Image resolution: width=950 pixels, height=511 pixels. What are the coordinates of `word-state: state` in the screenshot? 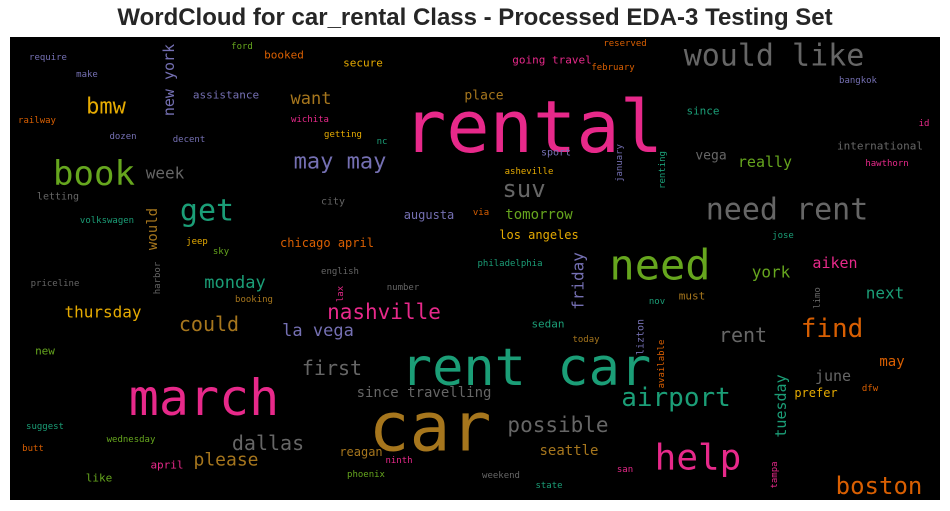 It's located at (548, 486).